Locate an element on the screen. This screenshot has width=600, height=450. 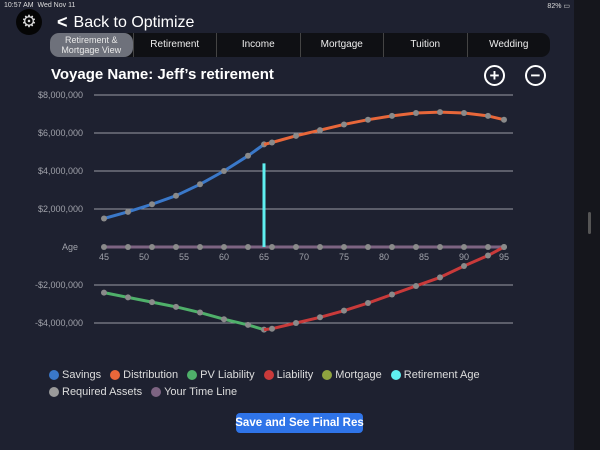
legend-item: Distribution is located at coordinates (144, 375).